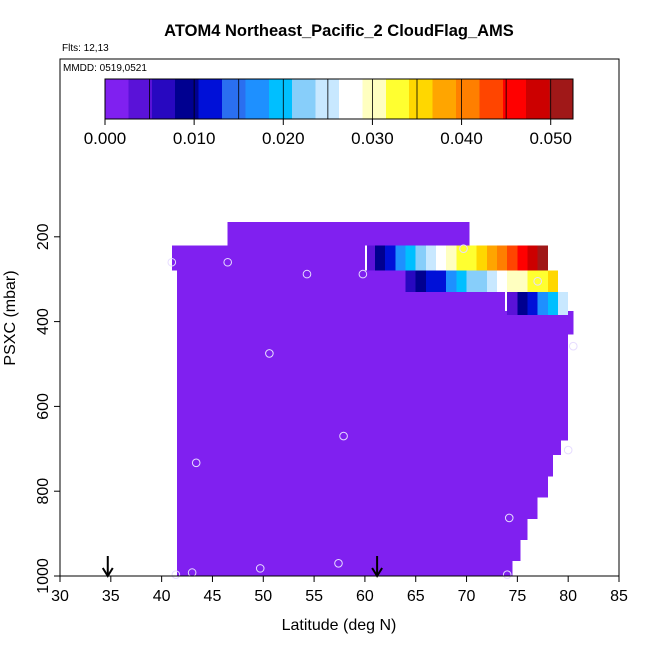 This screenshot has width=650, height=655. What do you see at coordinates (365, 596) in the screenshot?
I see `x-tick-label: 60` at bounding box center [365, 596].